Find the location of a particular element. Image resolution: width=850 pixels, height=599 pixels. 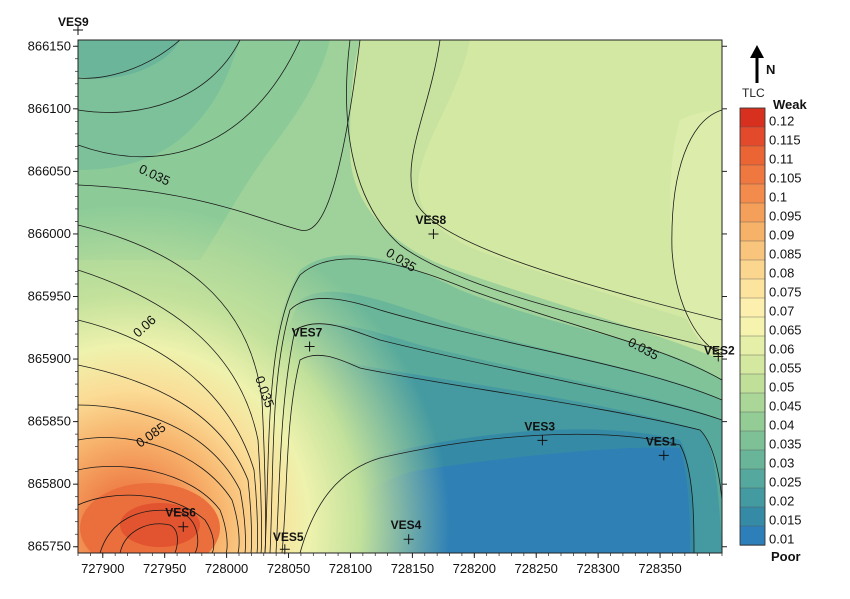

legend-level-label: 0.105 is located at coordinates (785, 178).